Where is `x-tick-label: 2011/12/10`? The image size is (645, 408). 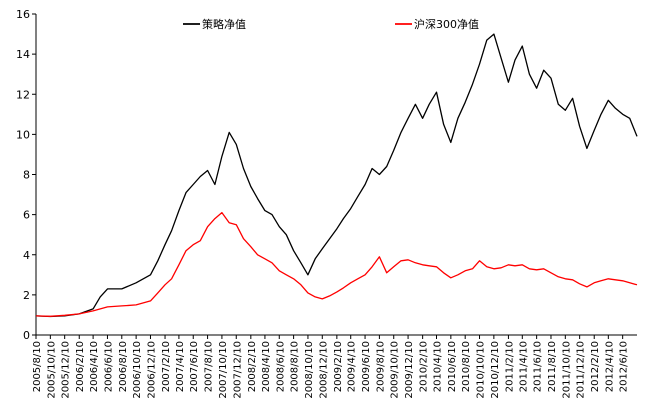
x-tick-label: 2011/12/10 is located at coordinates (581, 370).